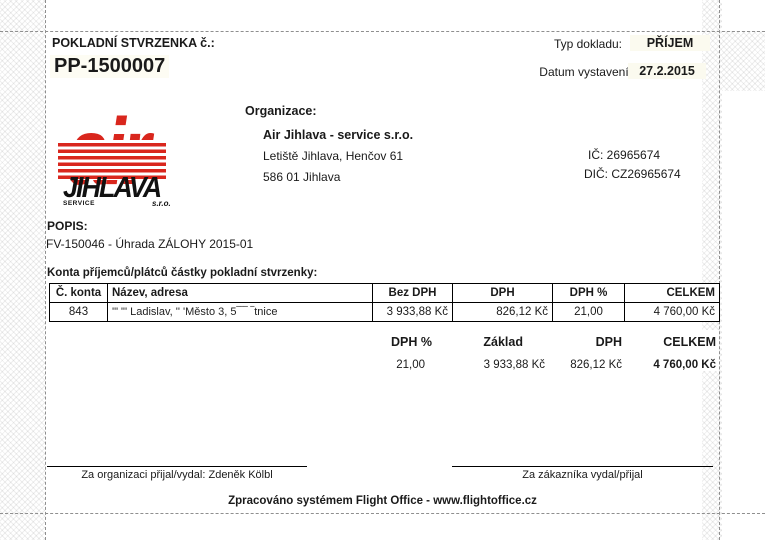  Describe the element at coordinates (514, 365) in the screenshot. I see `vat-summary-base-value: 3 933,88 Kč` at that location.